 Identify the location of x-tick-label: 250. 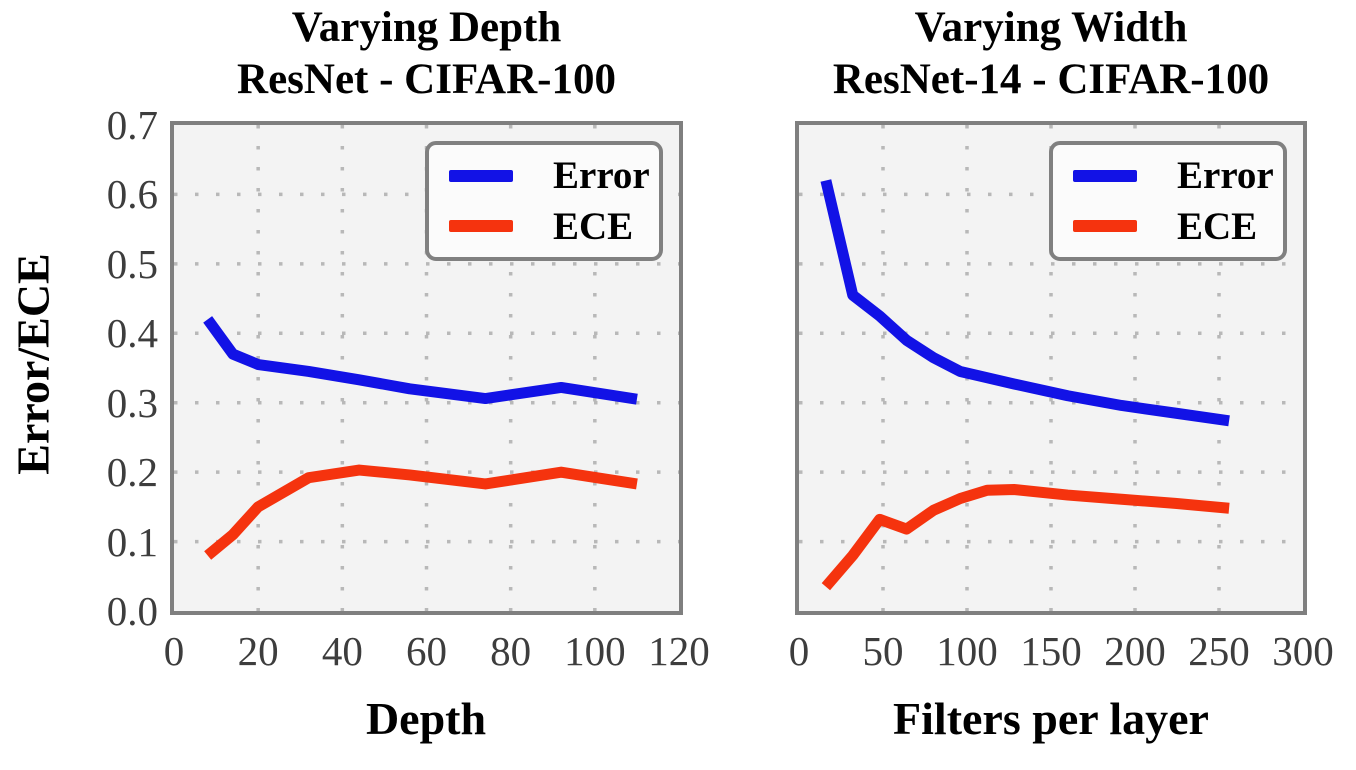
(1219, 651).